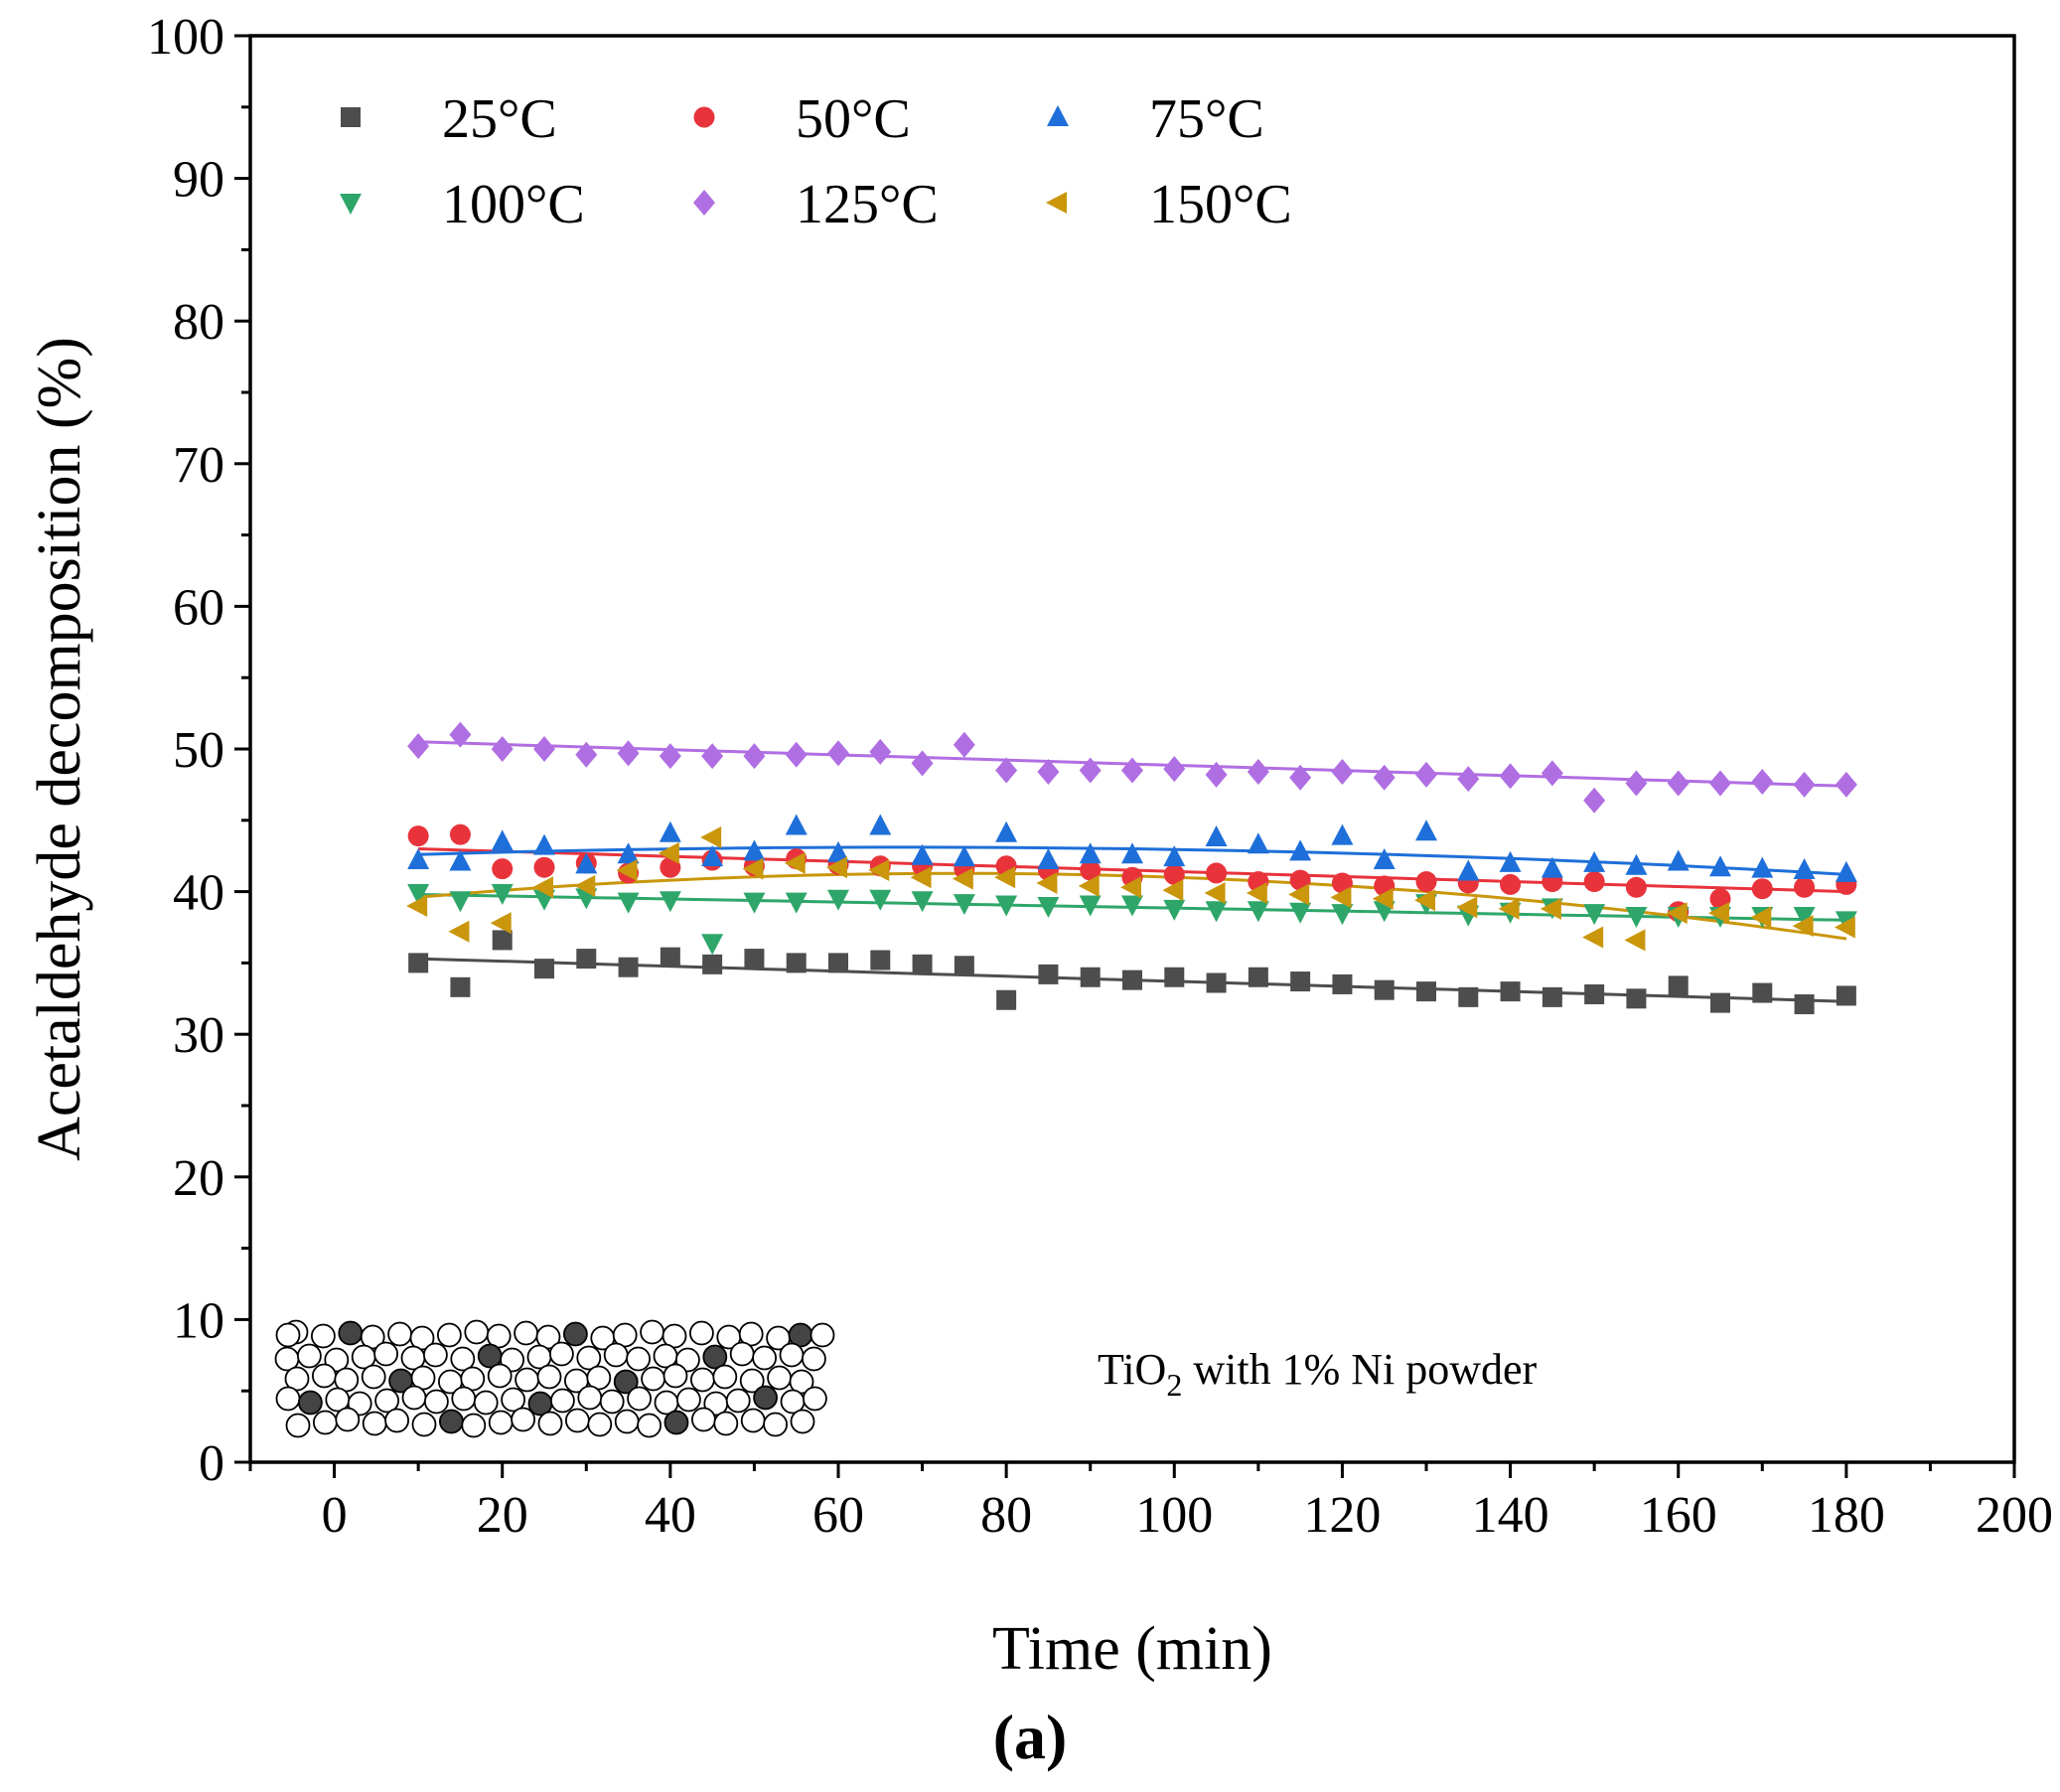 The width and height of the screenshot is (2060, 1792). Describe the element at coordinates (1132, 1649) in the screenshot. I see `x-axis-title: Time (min)` at that location.